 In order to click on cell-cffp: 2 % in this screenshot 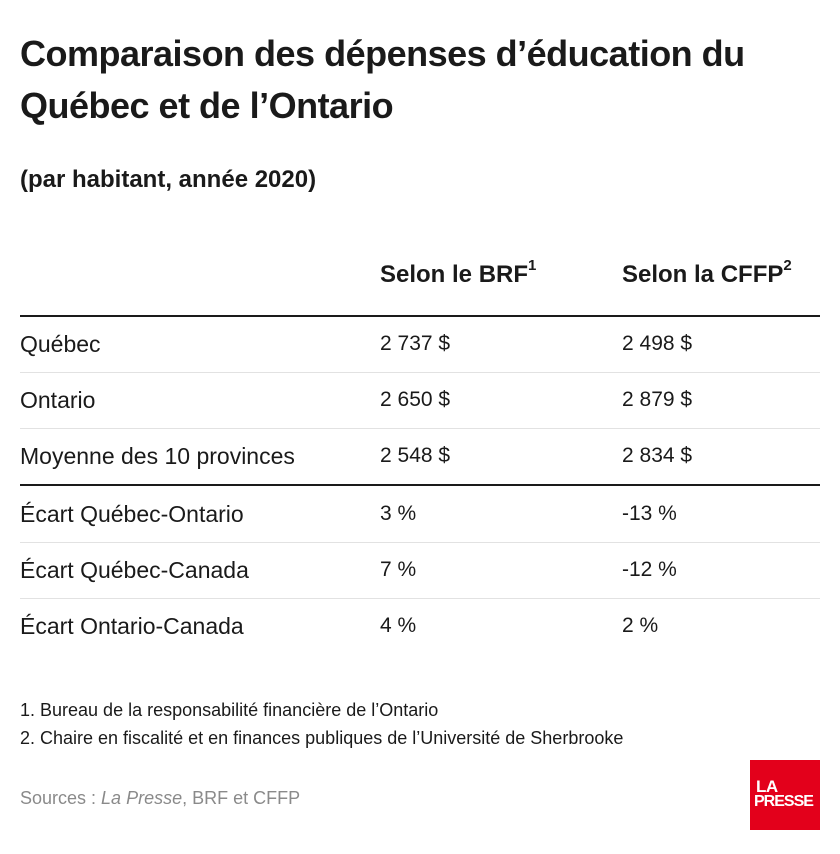, I will do `click(640, 625)`.